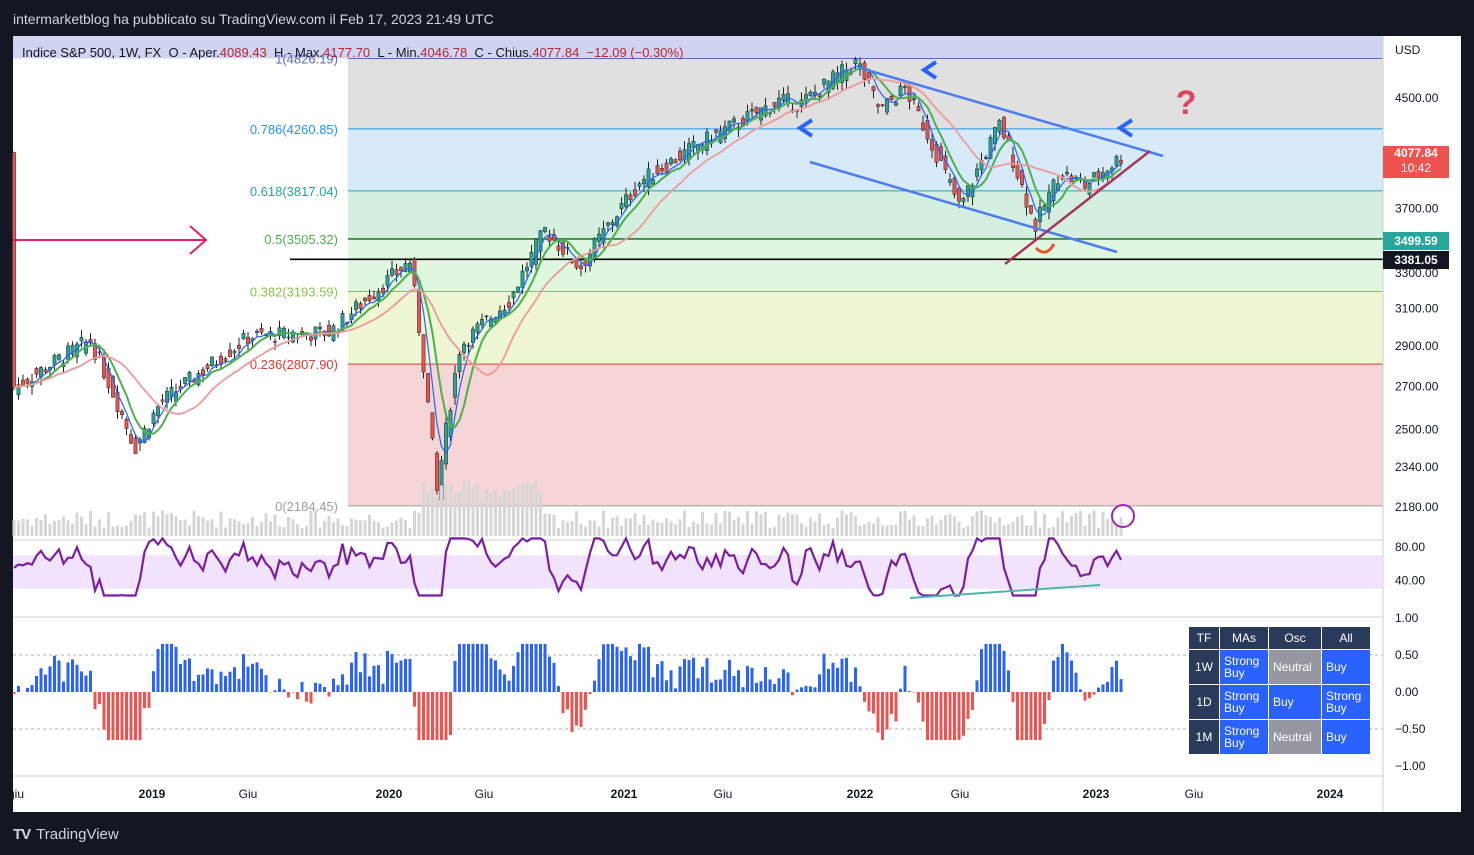 The image size is (1474, 855). I want to click on high-label: Max., so click(309, 52).